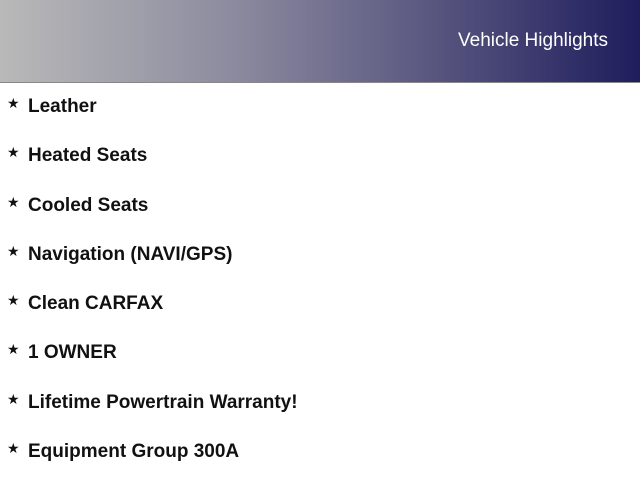 The image size is (640, 489). Describe the element at coordinates (134, 452) in the screenshot. I see `highlight-label: Equipment Group 300A` at that location.